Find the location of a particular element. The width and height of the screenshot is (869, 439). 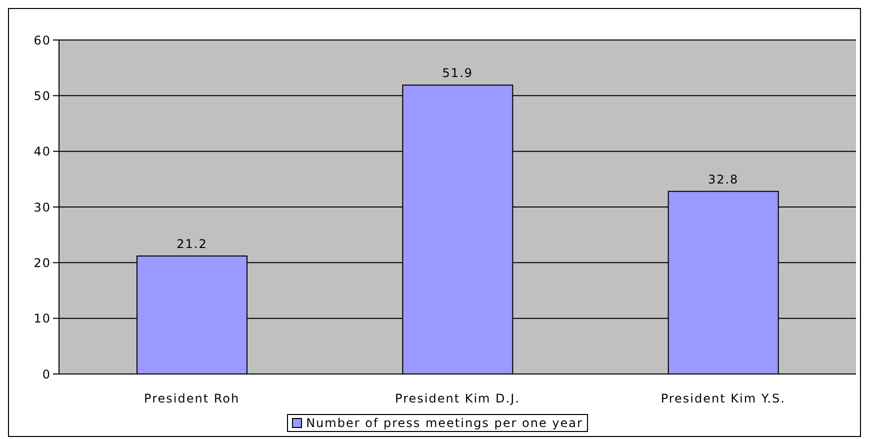

data-label: 51.9 is located at coordinates (458, 73).